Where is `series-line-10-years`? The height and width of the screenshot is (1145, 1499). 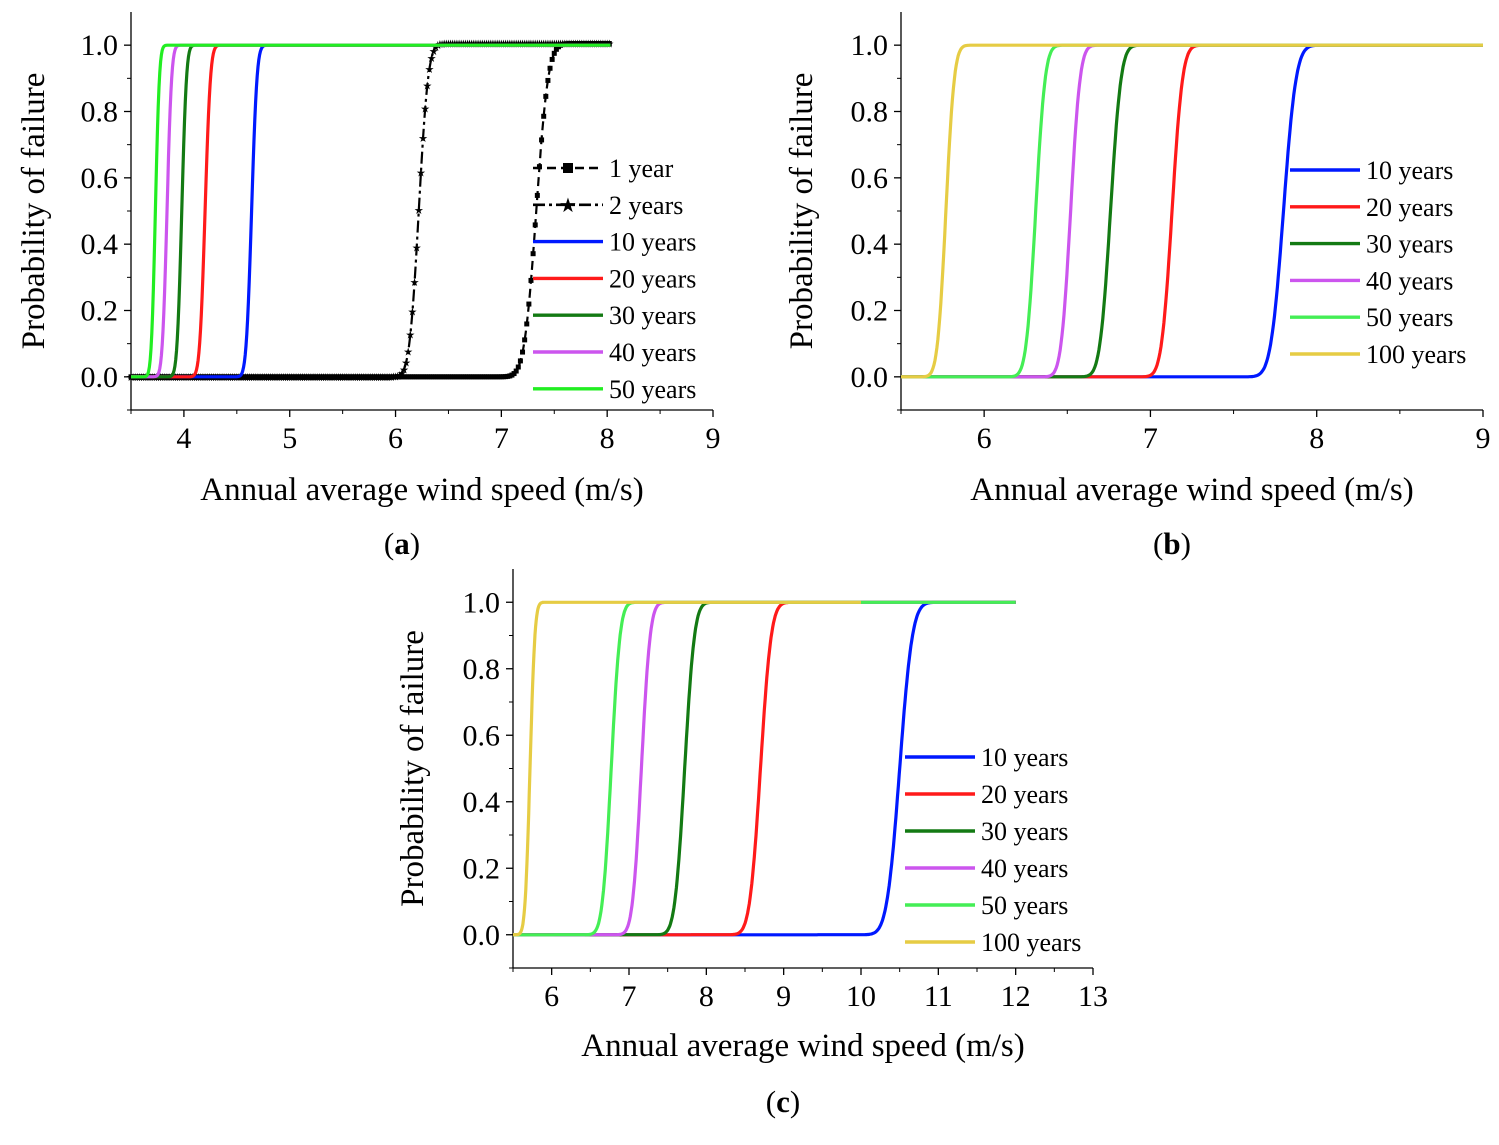
series-line-10-years is located at coordinates (764, 768).